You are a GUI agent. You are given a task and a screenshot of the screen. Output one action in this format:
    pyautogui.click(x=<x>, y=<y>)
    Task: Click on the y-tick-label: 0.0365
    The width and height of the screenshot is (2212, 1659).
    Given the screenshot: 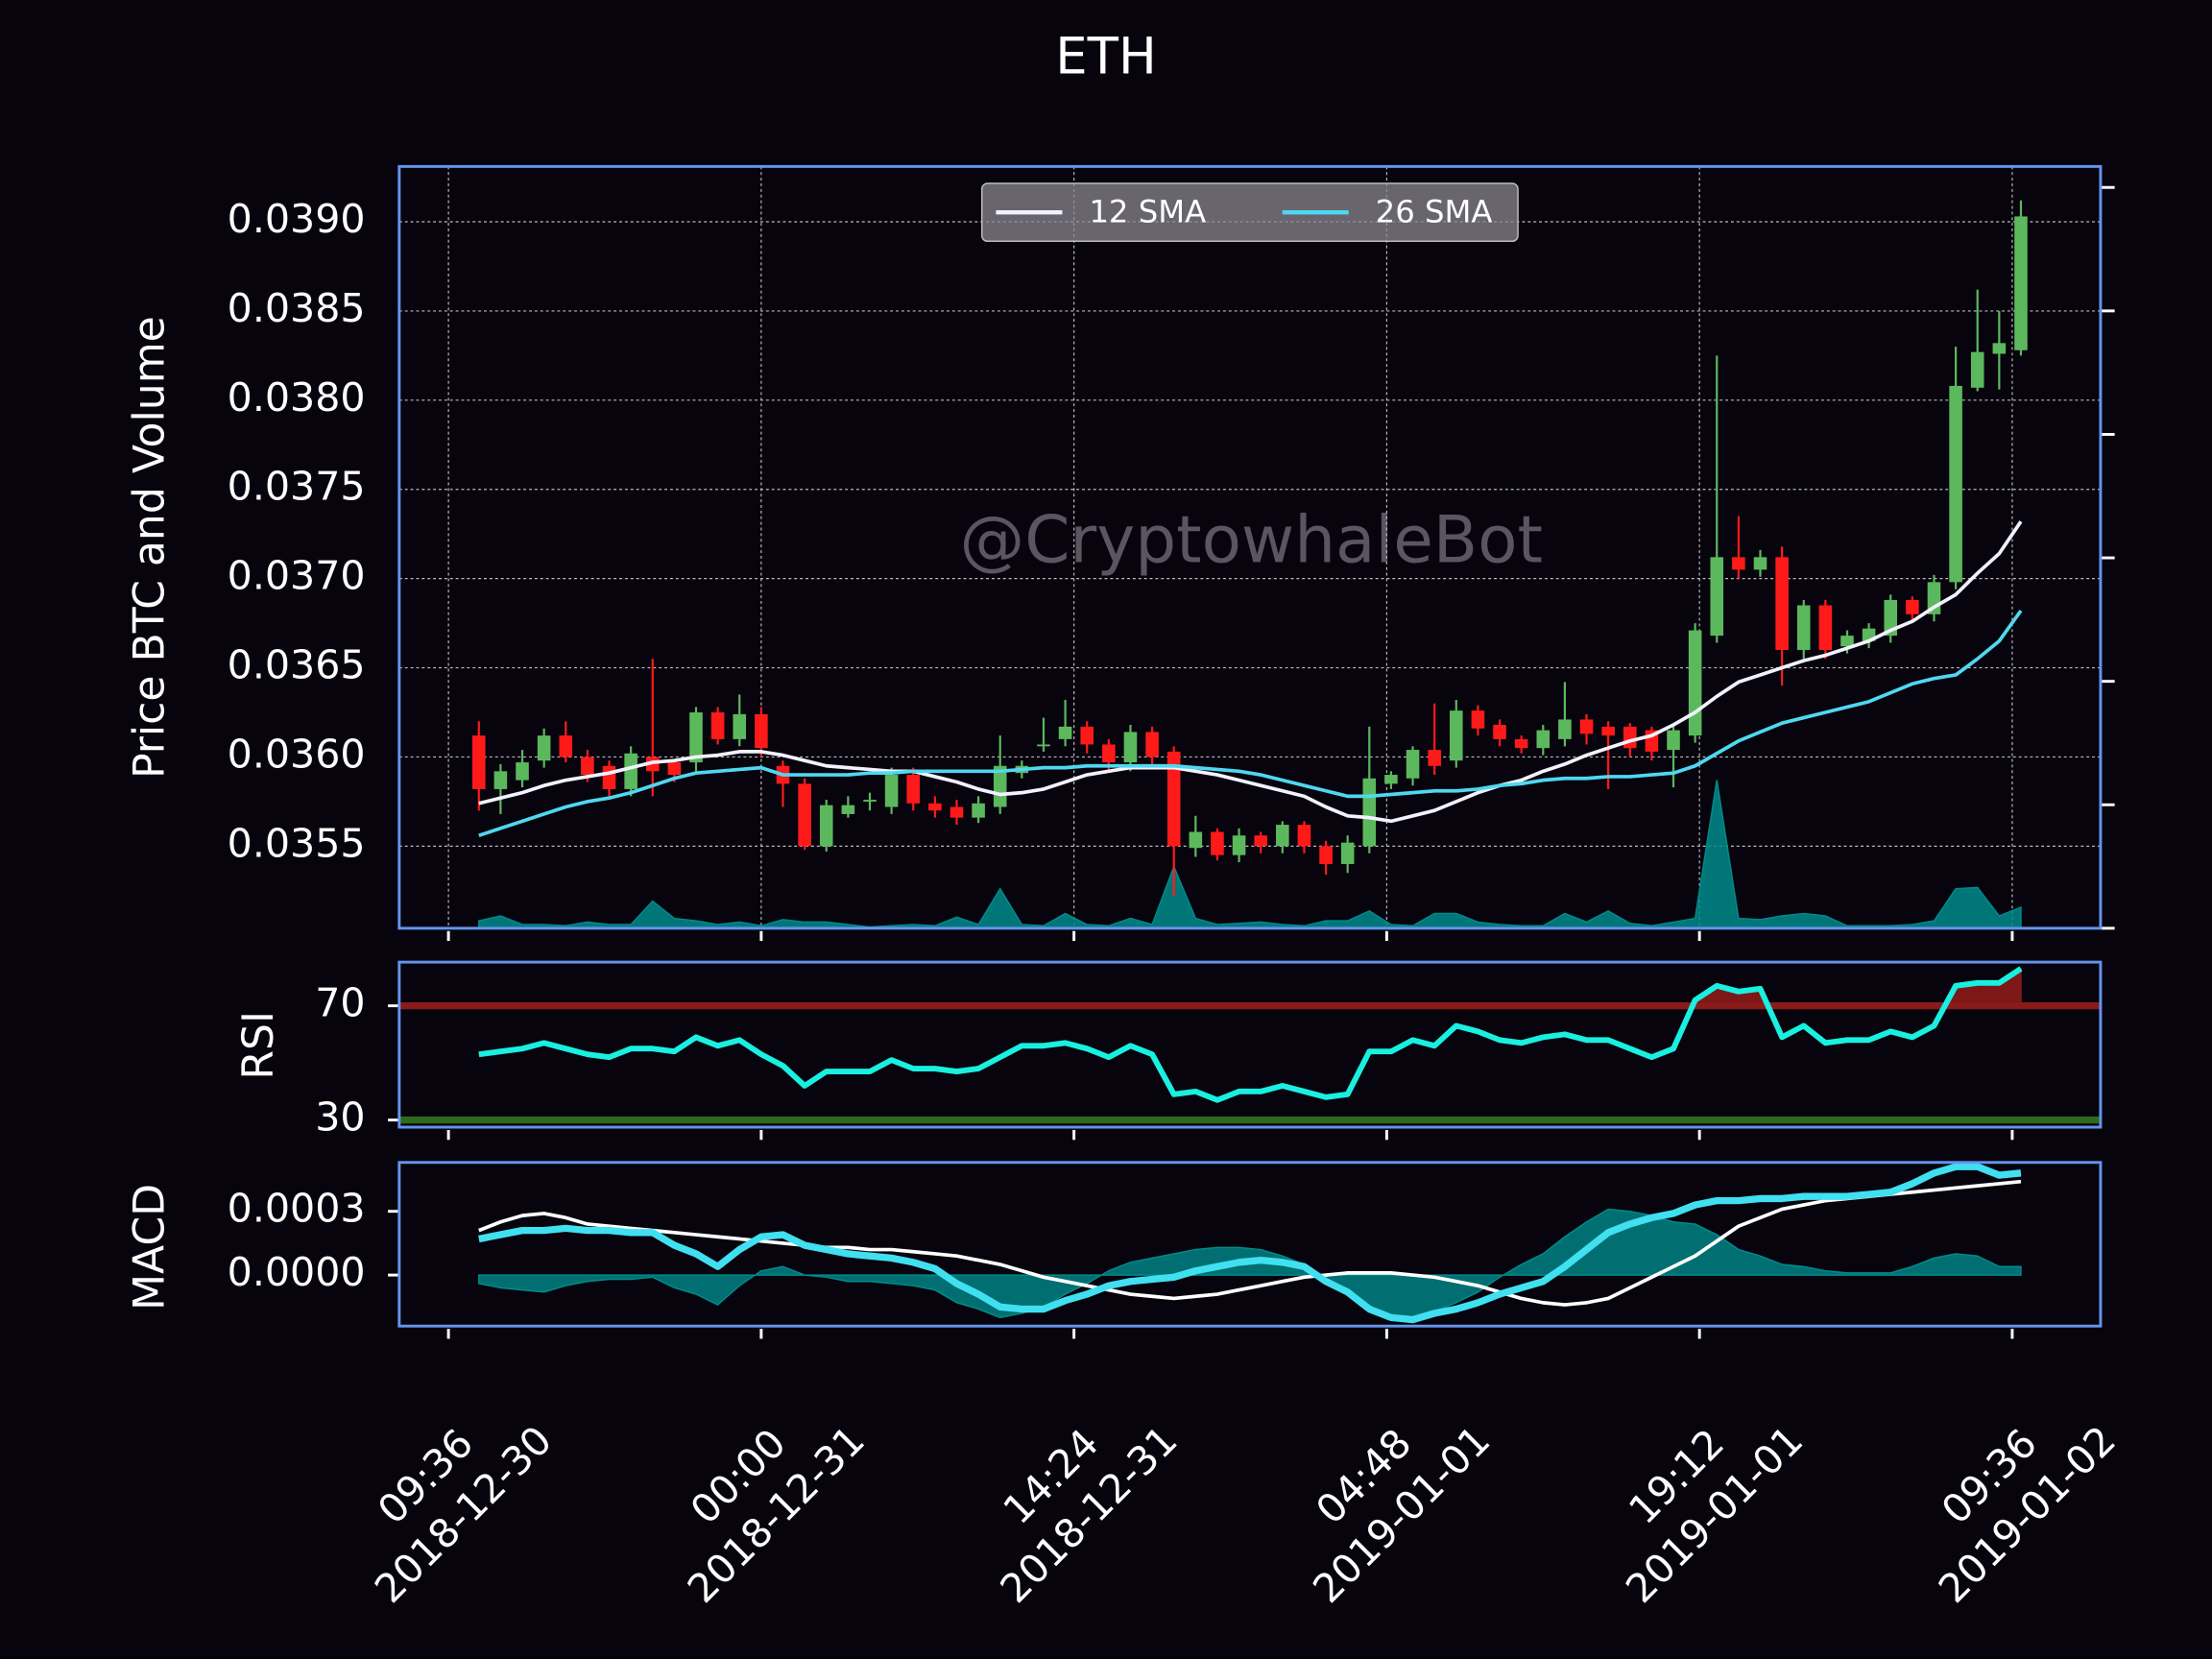 What is the action you would take?
    pyautogui.click(x=297, y=665)
    